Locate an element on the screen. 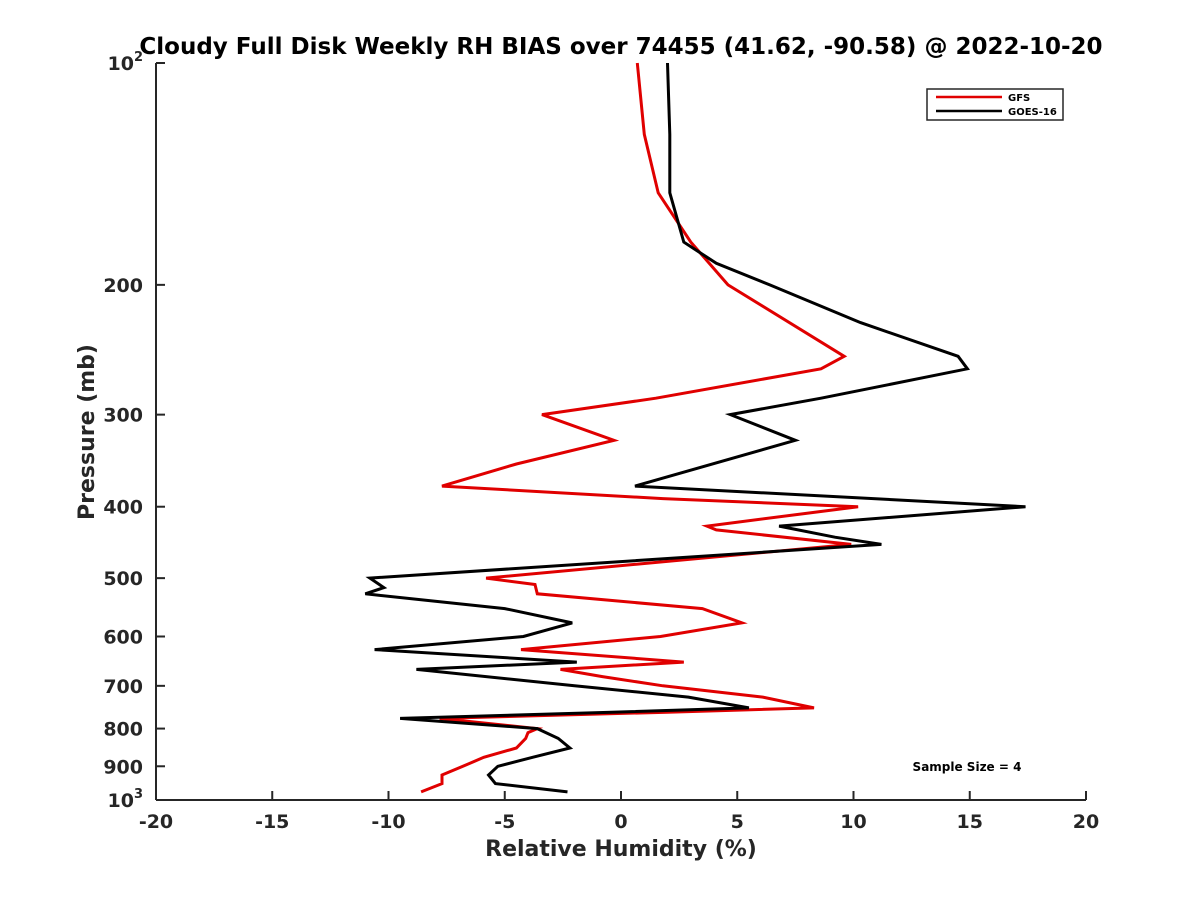 The width and height of the screenshot is (1200, 900). y-tick-label: 200 is located at coordinates (123, 286).